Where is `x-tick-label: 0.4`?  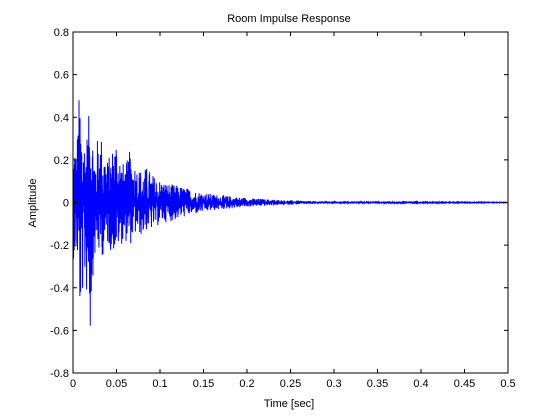 x-tick-label: 0.4 is located at coordinates (420, 384).